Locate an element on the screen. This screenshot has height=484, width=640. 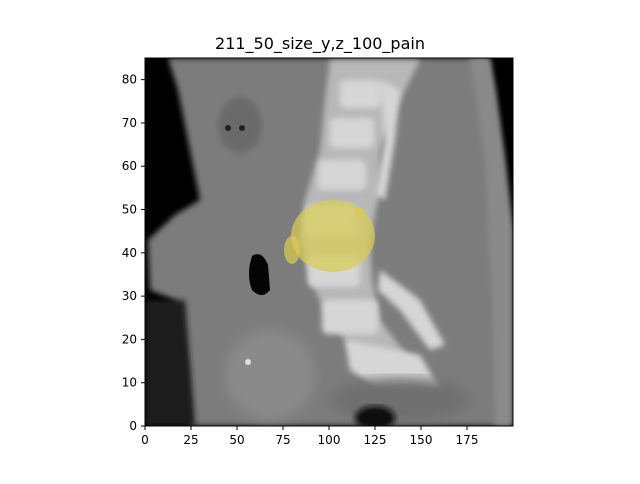
y-tick-label: 30 is located at coordinates (129, 296).